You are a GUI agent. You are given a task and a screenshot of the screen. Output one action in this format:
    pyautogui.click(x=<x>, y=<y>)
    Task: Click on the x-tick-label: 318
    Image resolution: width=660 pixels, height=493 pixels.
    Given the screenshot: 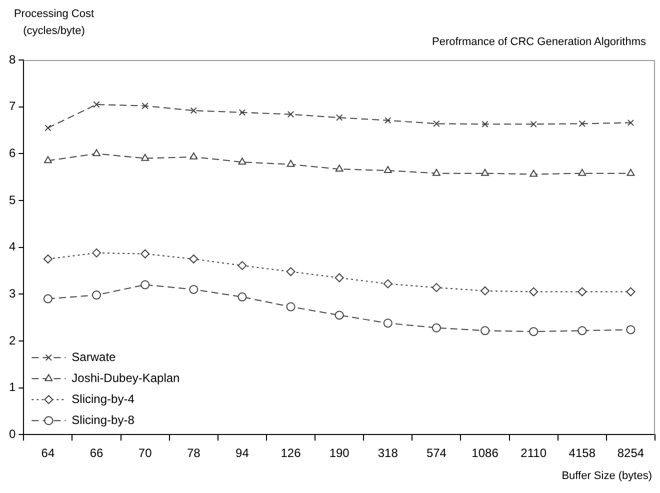 What is the action you would take?
    pyautogui.click(x=388, y=453)
    